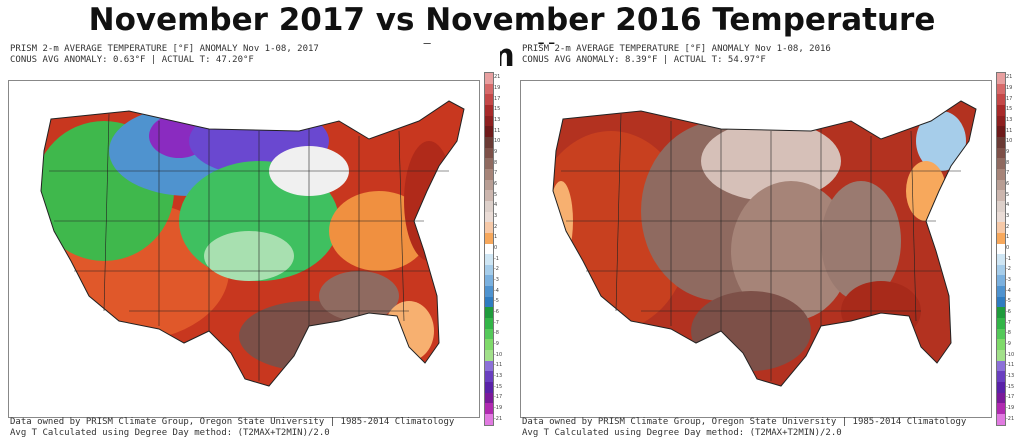 Image resolution: width=1024 pixels, height=444 pixels. I want to click on colorbar-tick-label: 4, so click(1008, 205).